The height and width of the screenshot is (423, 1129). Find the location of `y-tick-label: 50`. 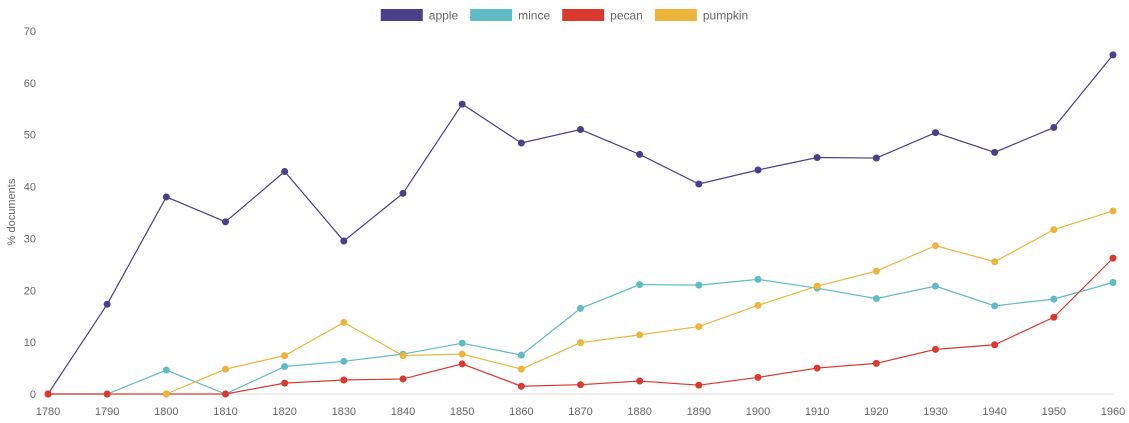

y-tick-label: 50 is located at coordinates (30, 136).